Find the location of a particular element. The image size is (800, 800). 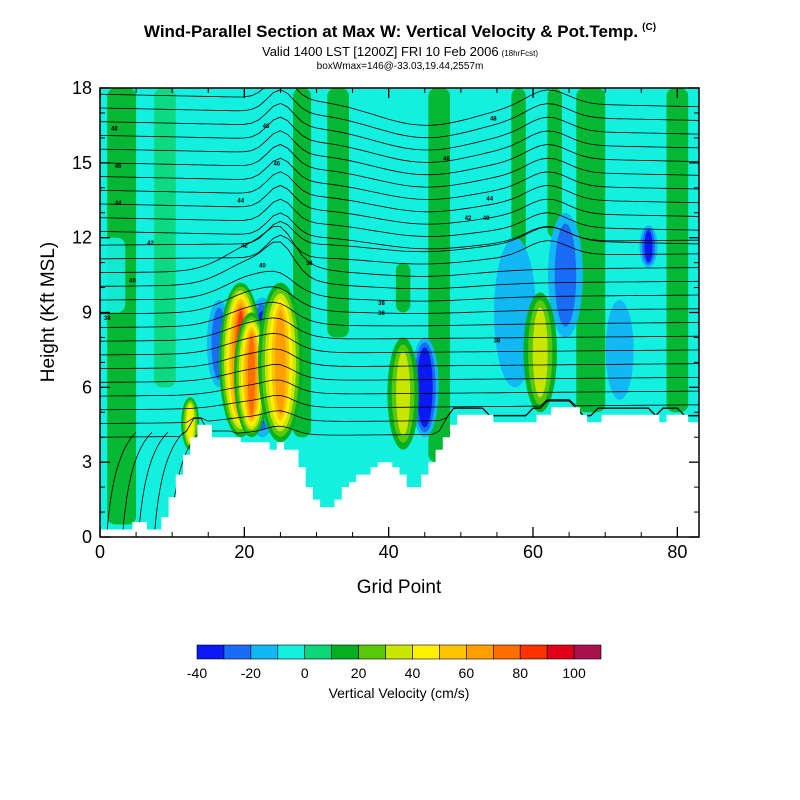

contour-label-7: 46 is located at coordinates (276, 164).